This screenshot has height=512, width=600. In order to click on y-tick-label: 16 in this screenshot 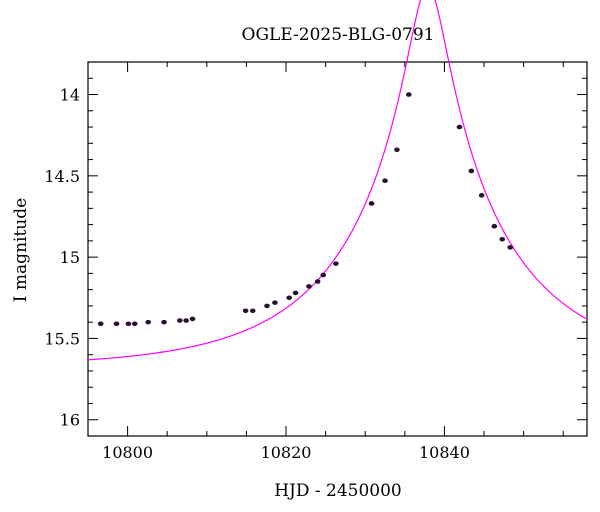, I will do `click(70, 420)`.